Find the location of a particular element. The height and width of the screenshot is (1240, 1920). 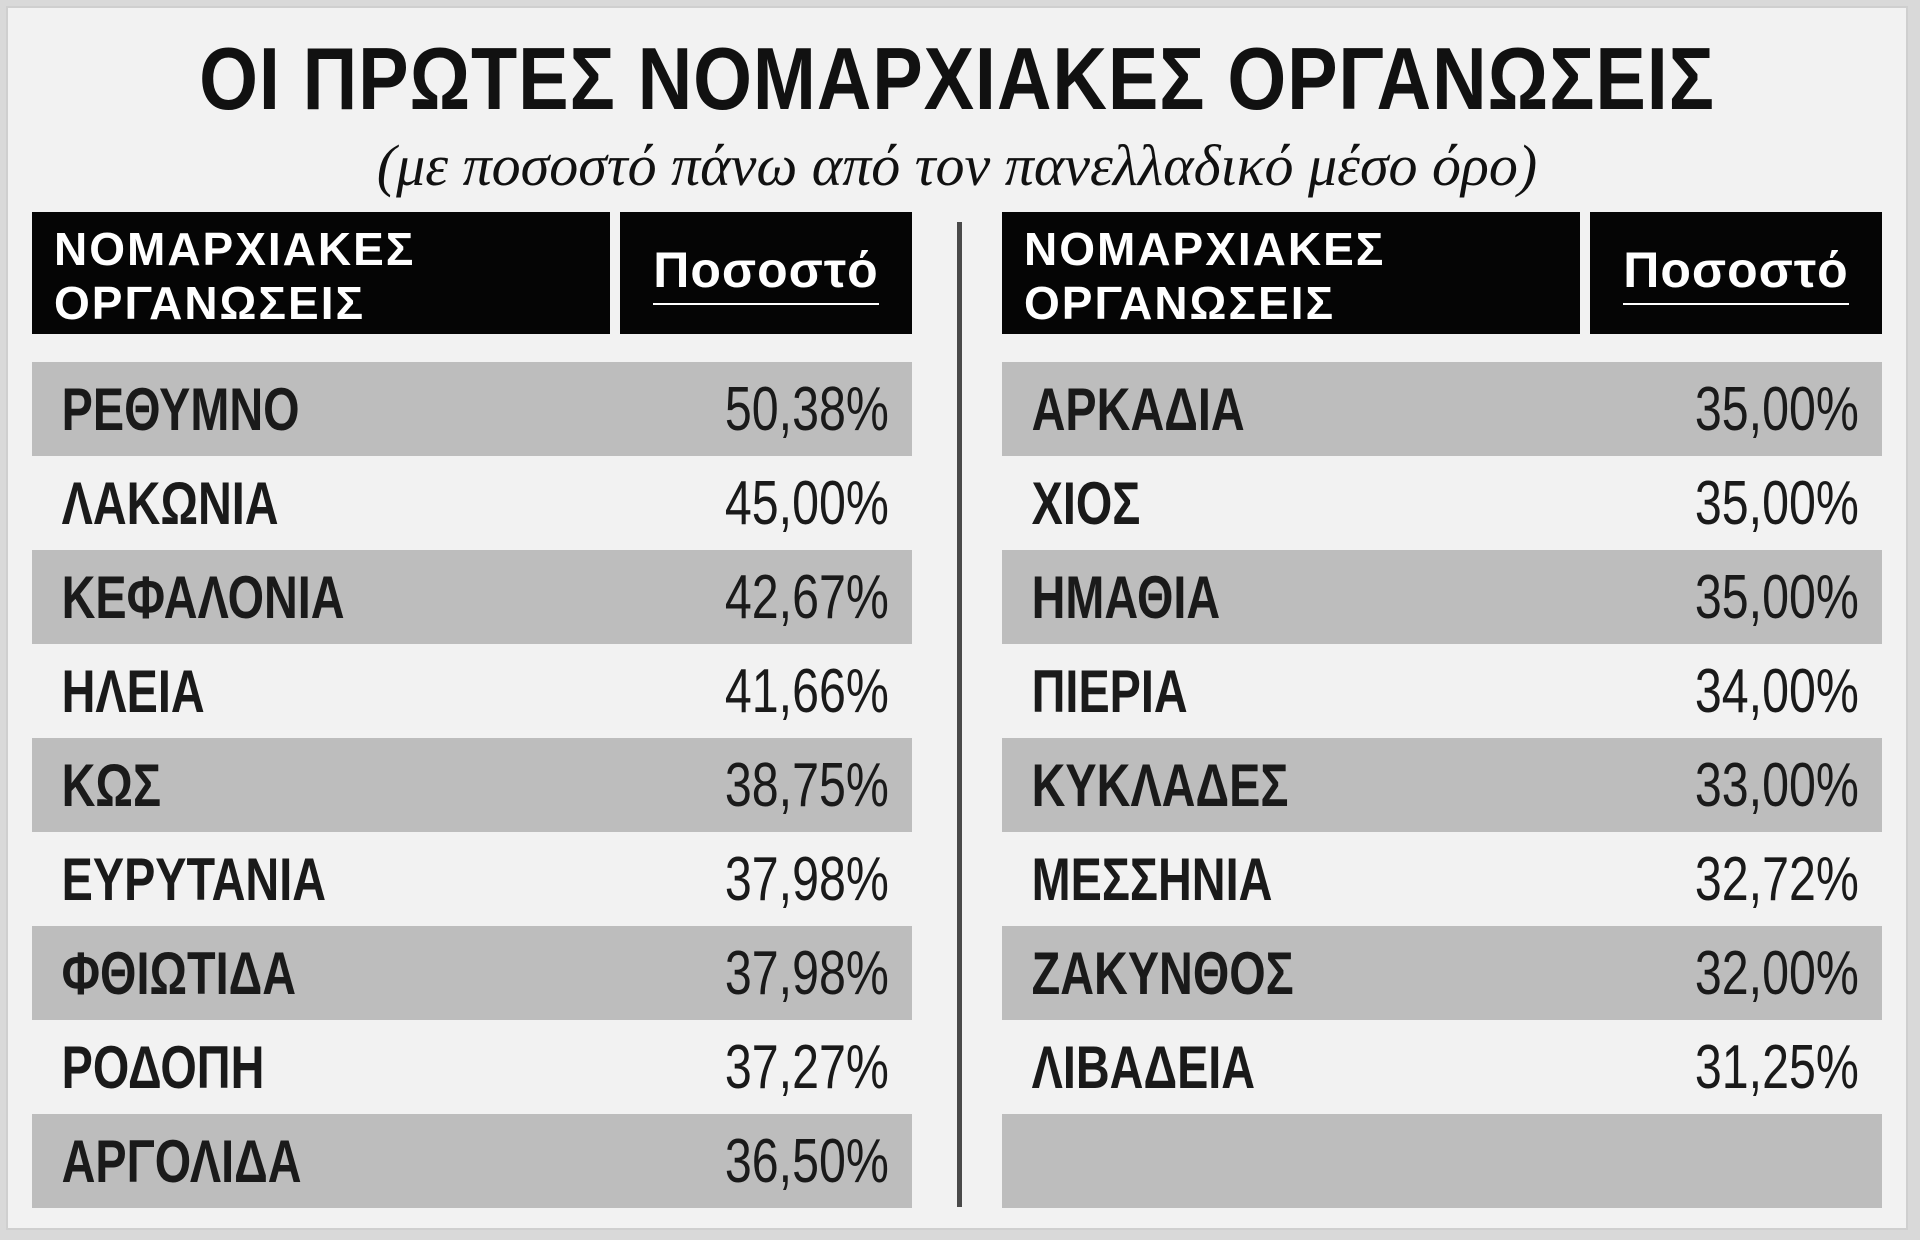

table-row: ΗΜΑΘΙΑ 35,00% is located at coordinates (1442, 597).